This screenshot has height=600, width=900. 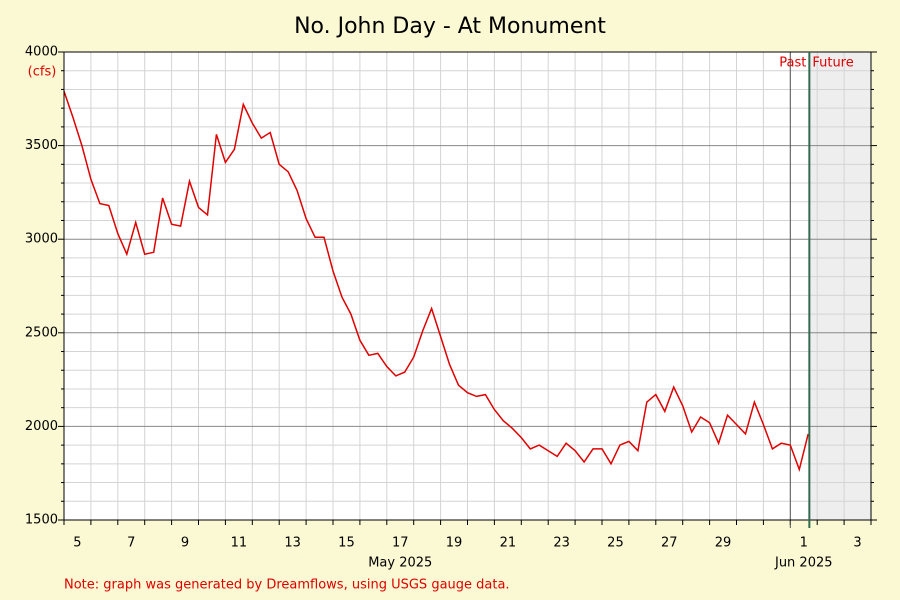 What do you see at coordinates (669, 543) in the screenshot?
I see `x-tick-label: 27` at bounding box center [669, 543].